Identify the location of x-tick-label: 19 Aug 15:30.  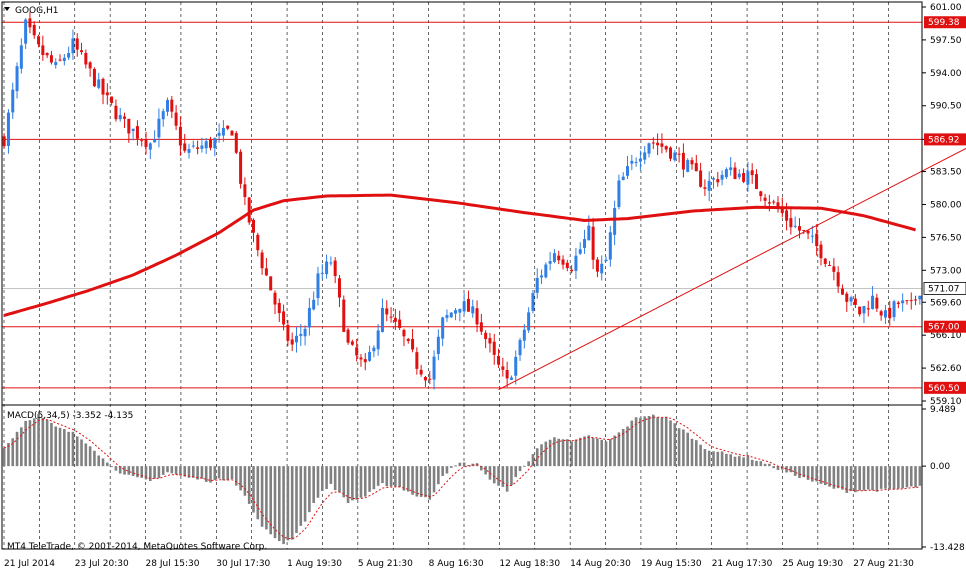
(671, 564).